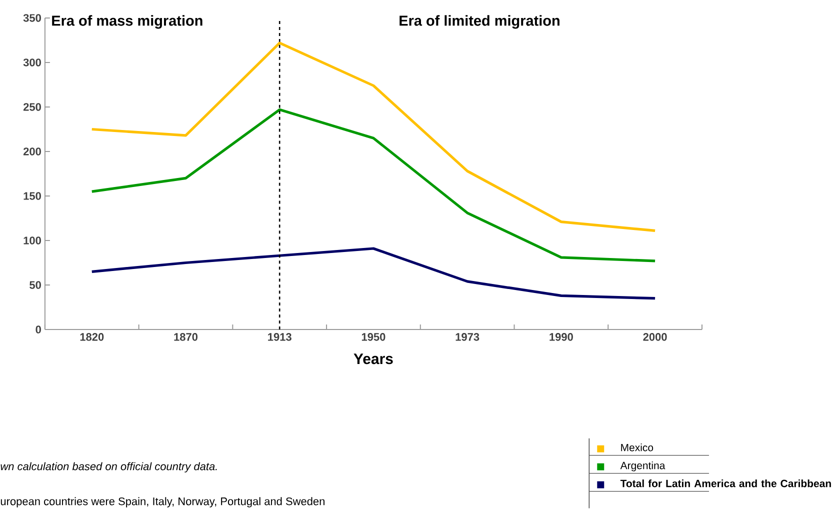 This screenshot has height=510, width=835. What do you see at coordinates (643, 466) in the screenshot?
I see `legend-label: Argentina` at bounding box center [643, 466].